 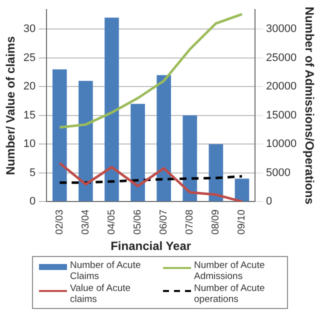 I want to click on y-tick-label: 5, so click(x=33, y=172).